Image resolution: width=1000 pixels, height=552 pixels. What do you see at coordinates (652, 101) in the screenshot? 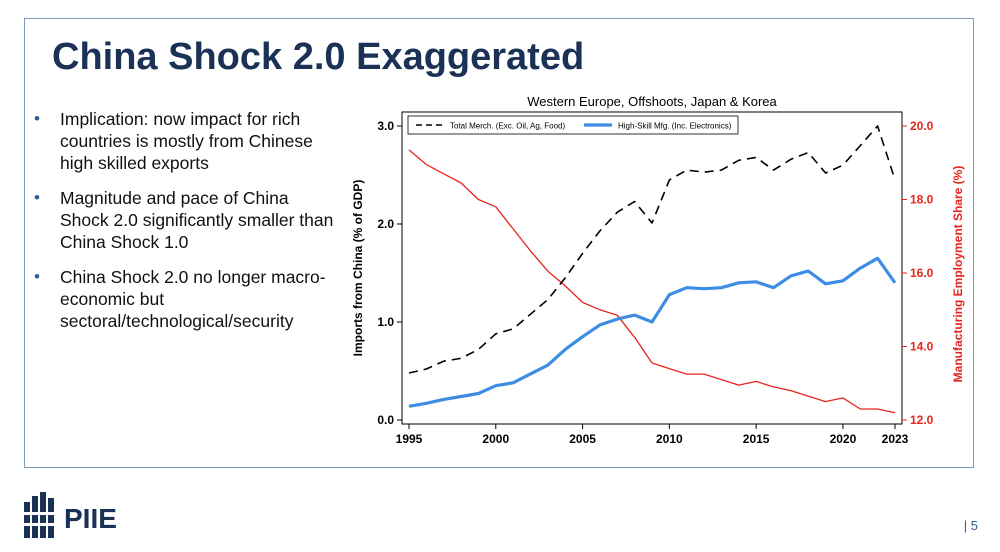
I see `chart-title: Western Europe, Offshoots, Japan & Korea` at bounding box center [652, 101].